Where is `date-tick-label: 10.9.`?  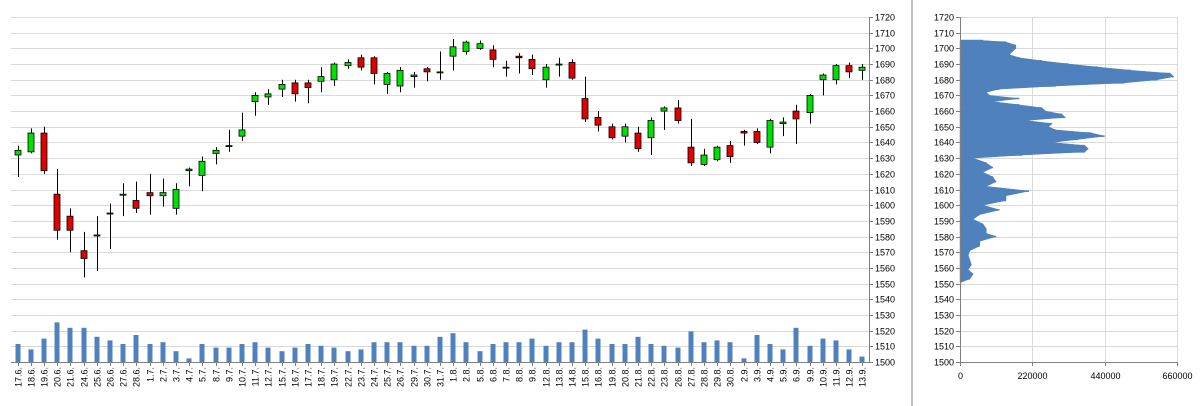 date-tick-label: 10.9. is located at coordinates (824, 377).